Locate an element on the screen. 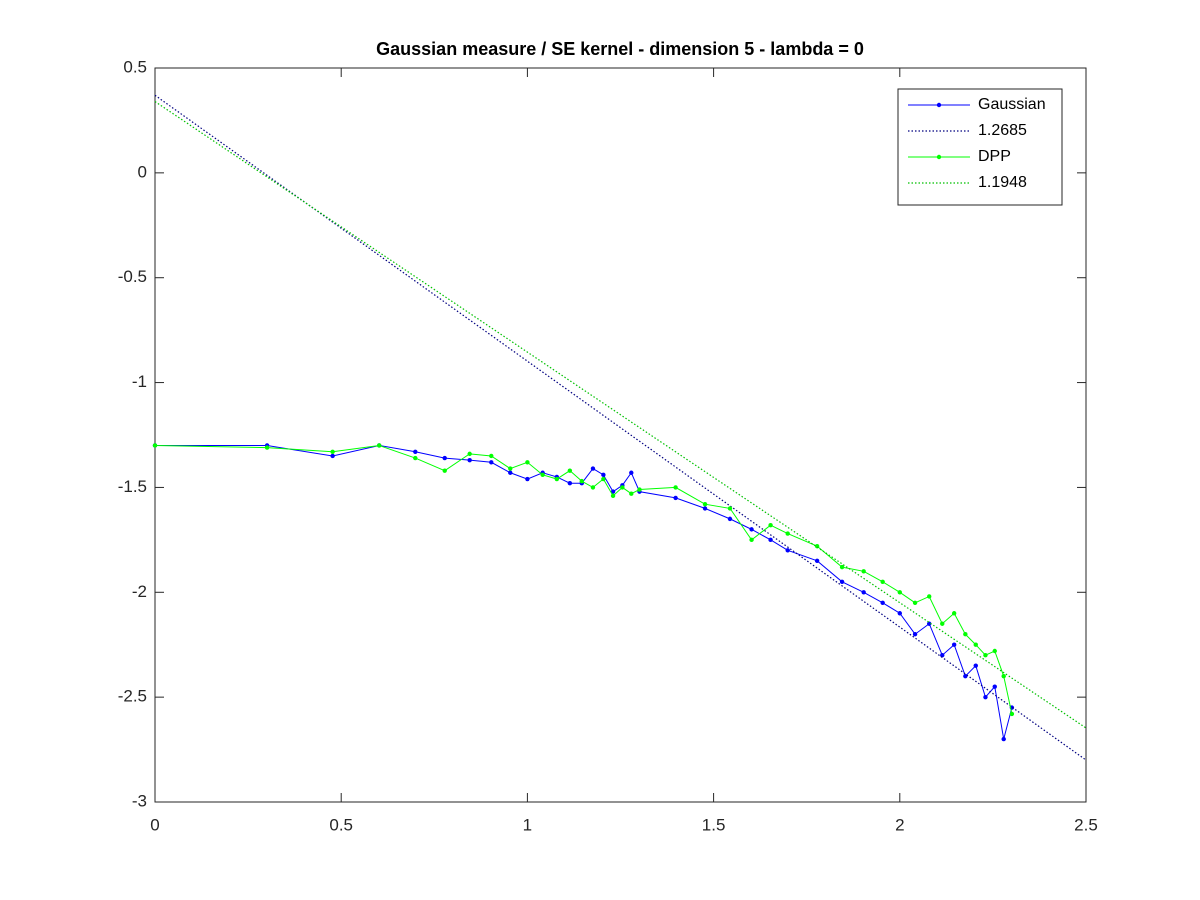 The width and height of the screenshot is (1200, 900). x-tick-label: 0.5 is located at coordinates (341, 824).